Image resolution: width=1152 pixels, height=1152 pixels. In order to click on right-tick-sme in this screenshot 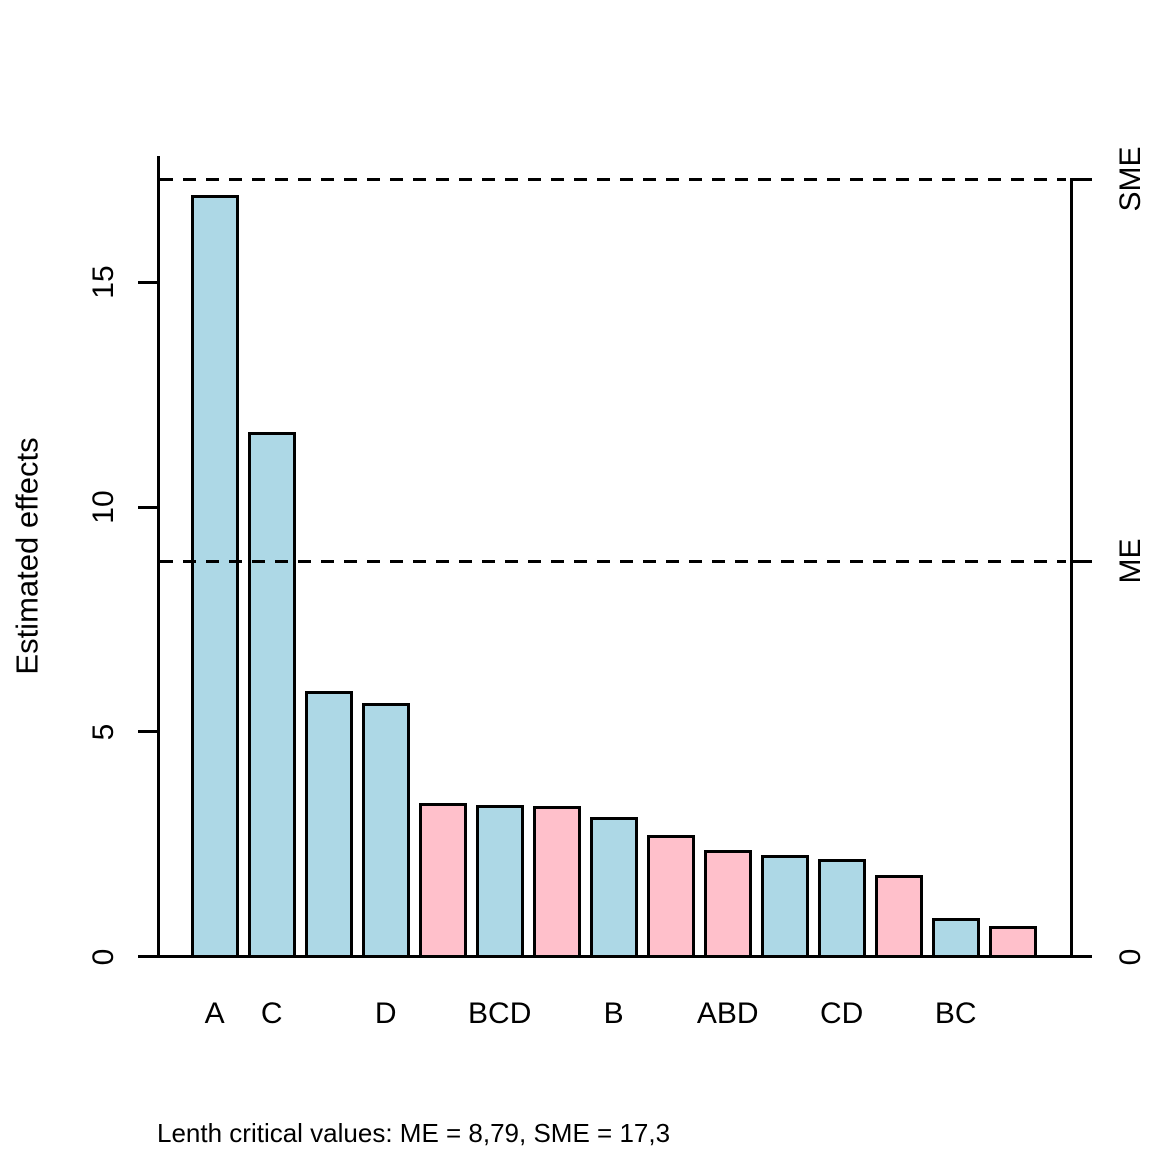, I will do `click(1082, 179)`.